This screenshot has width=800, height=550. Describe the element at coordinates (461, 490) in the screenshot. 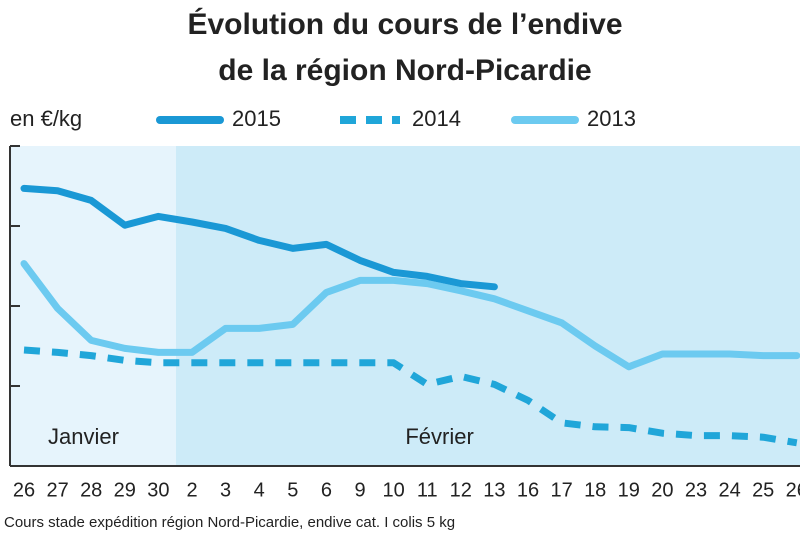

I see `x-tick-label: 12` at that location.